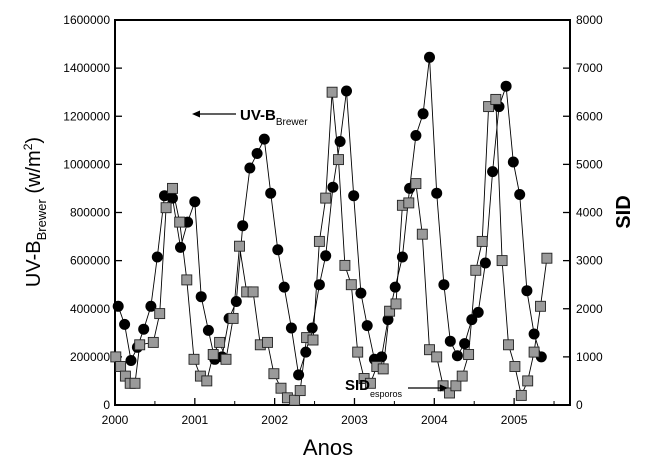 This screenshot has width=648, height=458. I want to click on y-left-title-unit: (w/m, so click(34, 174).